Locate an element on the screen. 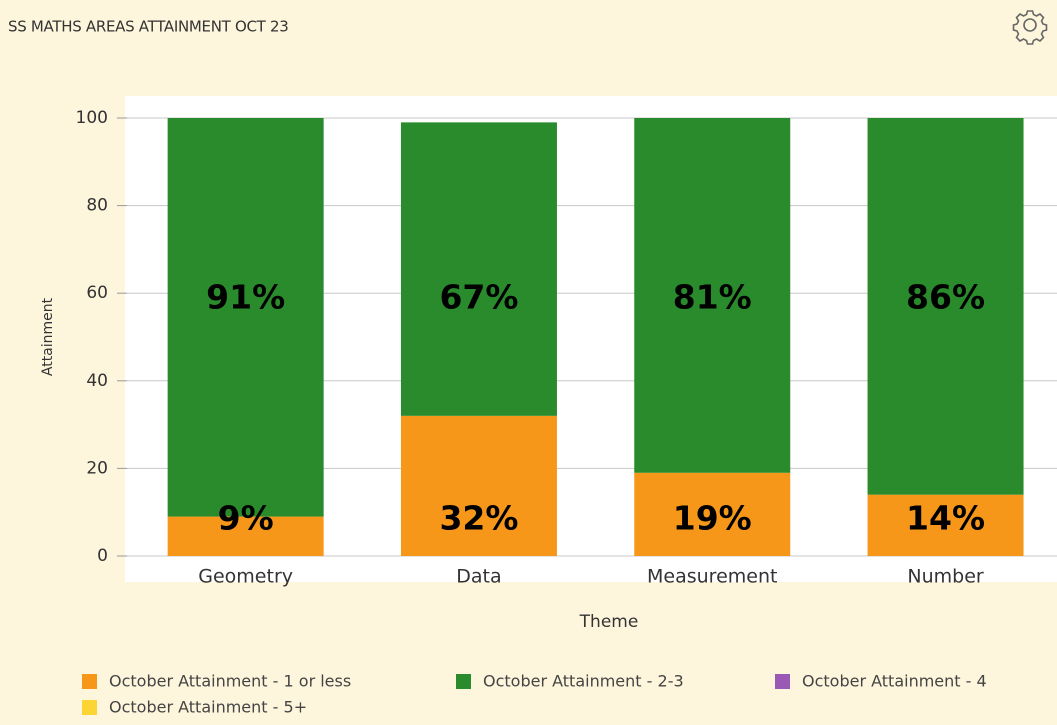 This screenshot has height=725, width=1057. y-tick-label: 0 is located at coordinates (102, 556).